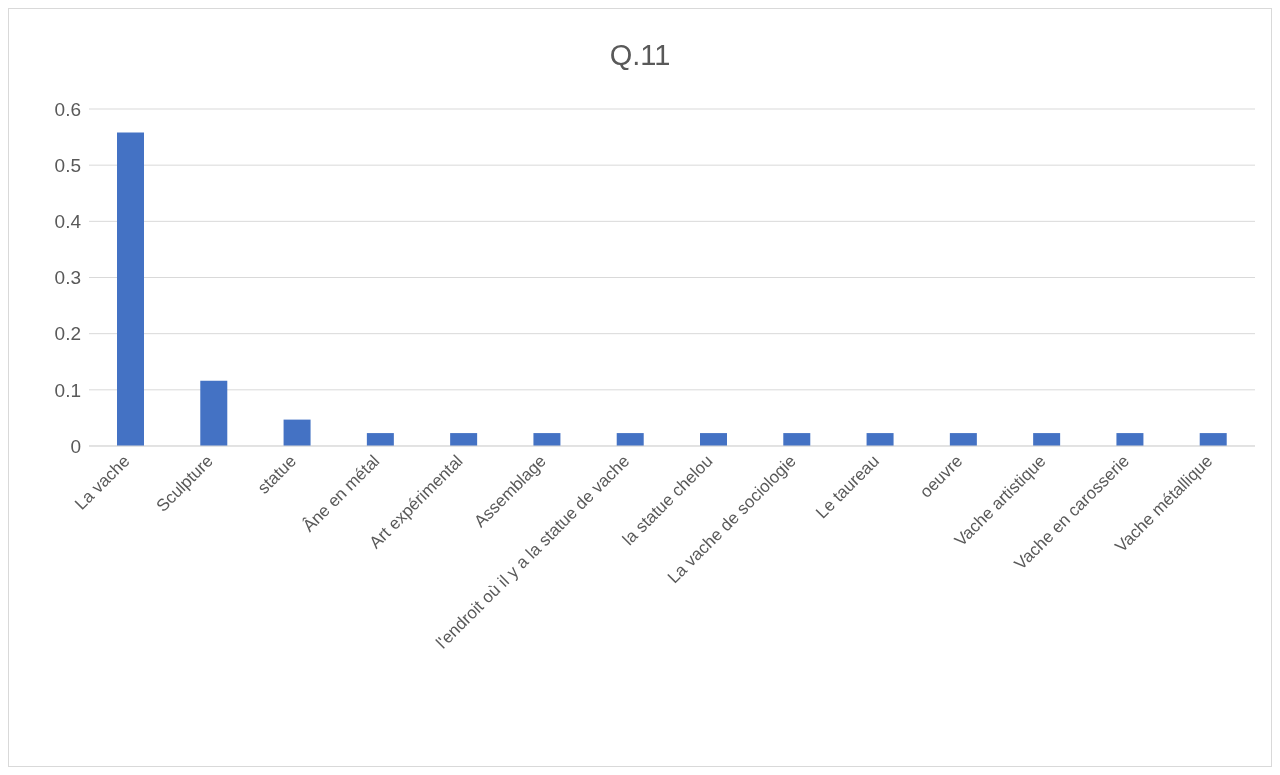  What do you see at coordinates (68, 222) in the screenshot?
I see `y-tick-label: 0.4` at bounding box center [68, 222].